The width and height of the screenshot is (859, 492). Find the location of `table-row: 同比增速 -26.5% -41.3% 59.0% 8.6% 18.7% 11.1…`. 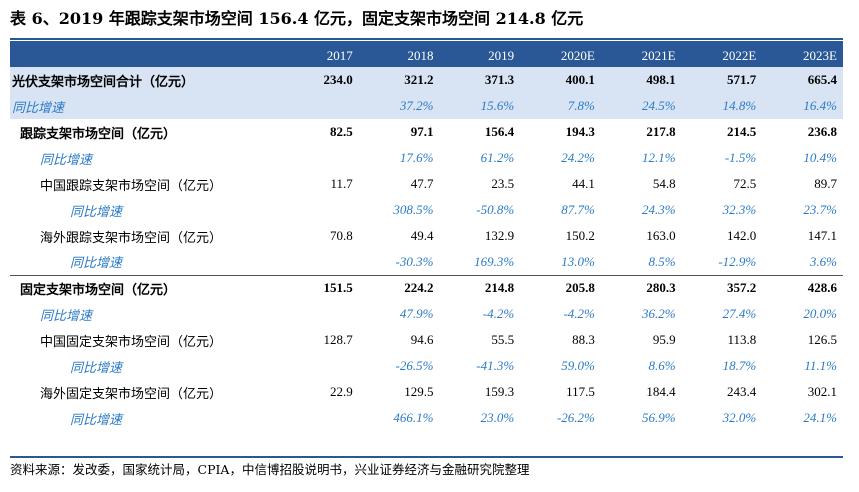

table-row: 同比增速 -26.5% -41.3% 59.0% 8.6% 18.7% 11.1… is located at coordinates (426, 366).